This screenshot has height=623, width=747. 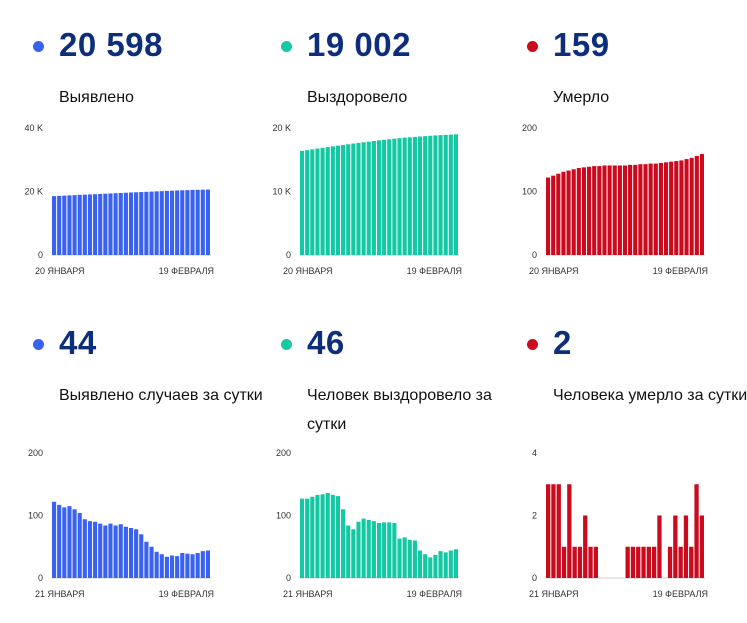 I want to click on recovered-total-label: Выздоровело, so click(x=357, y=97).